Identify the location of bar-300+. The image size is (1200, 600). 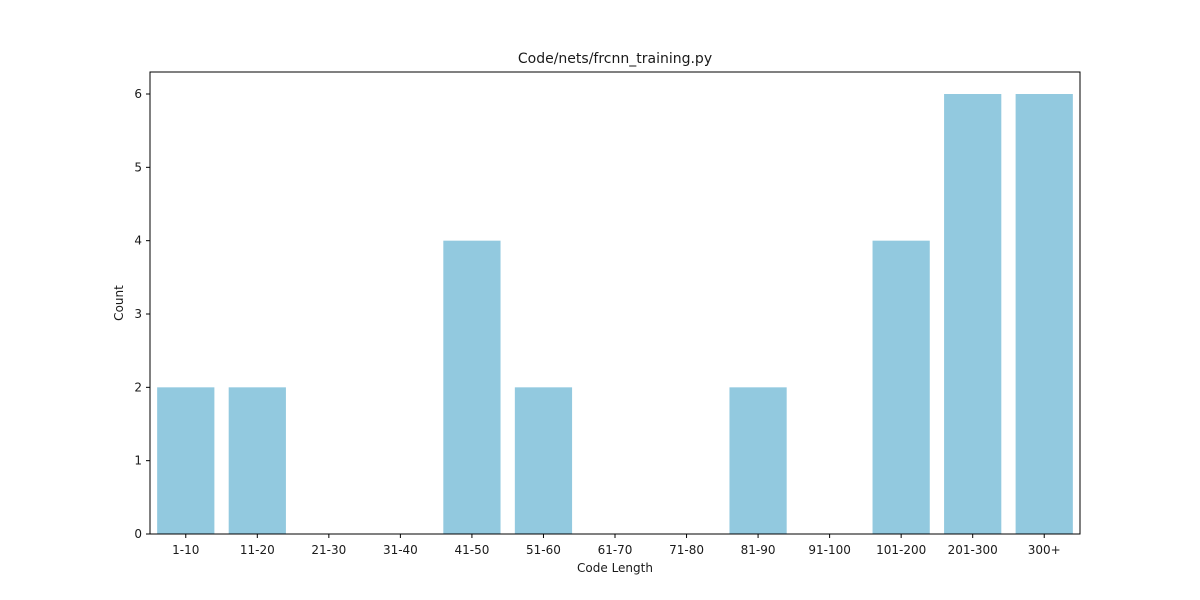
(1044, 314).